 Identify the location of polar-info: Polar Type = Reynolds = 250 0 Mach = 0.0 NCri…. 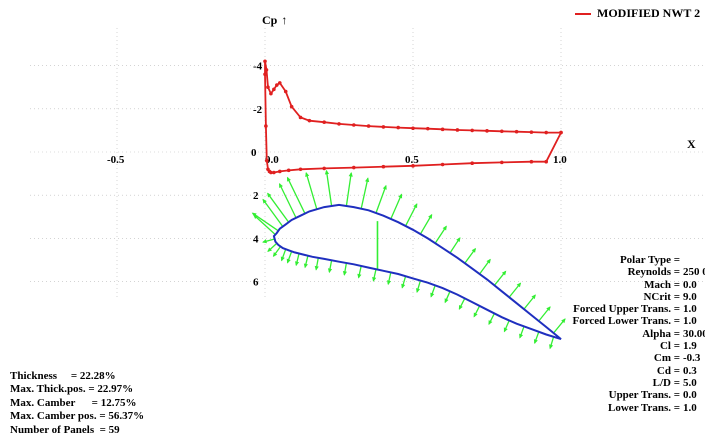
(626, 334).